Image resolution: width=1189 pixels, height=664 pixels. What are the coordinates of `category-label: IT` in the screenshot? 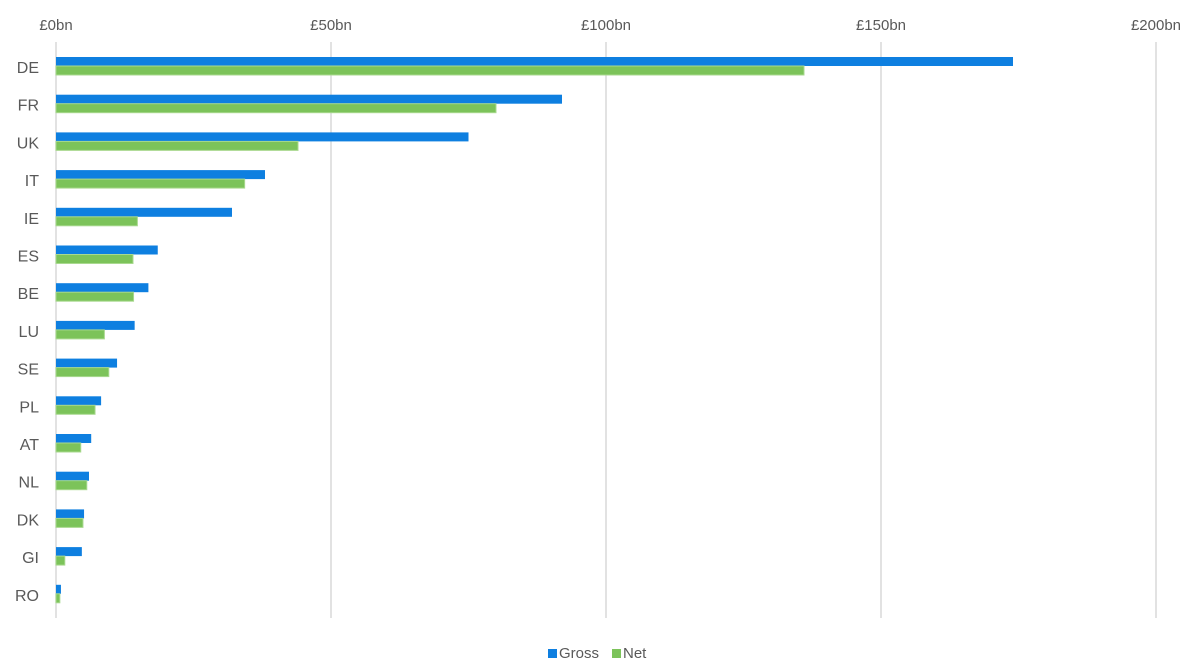 It's located at (32, 181).